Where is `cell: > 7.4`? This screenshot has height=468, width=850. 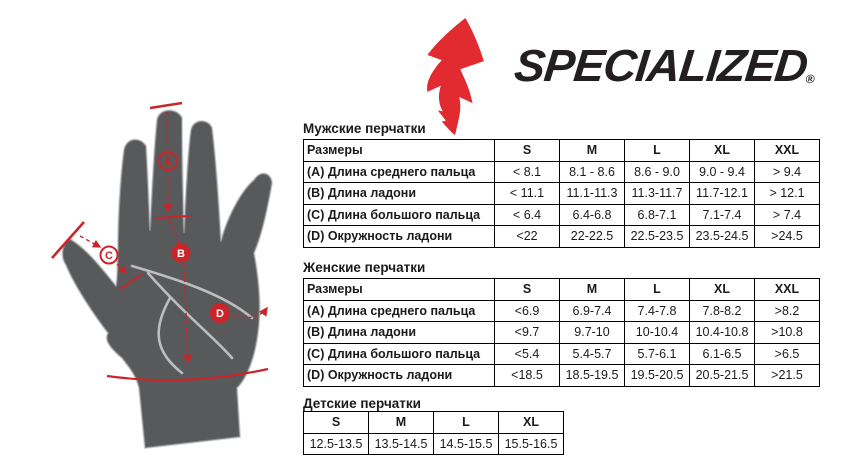
cell: > 7.4 is located at coordinates (787, 214).